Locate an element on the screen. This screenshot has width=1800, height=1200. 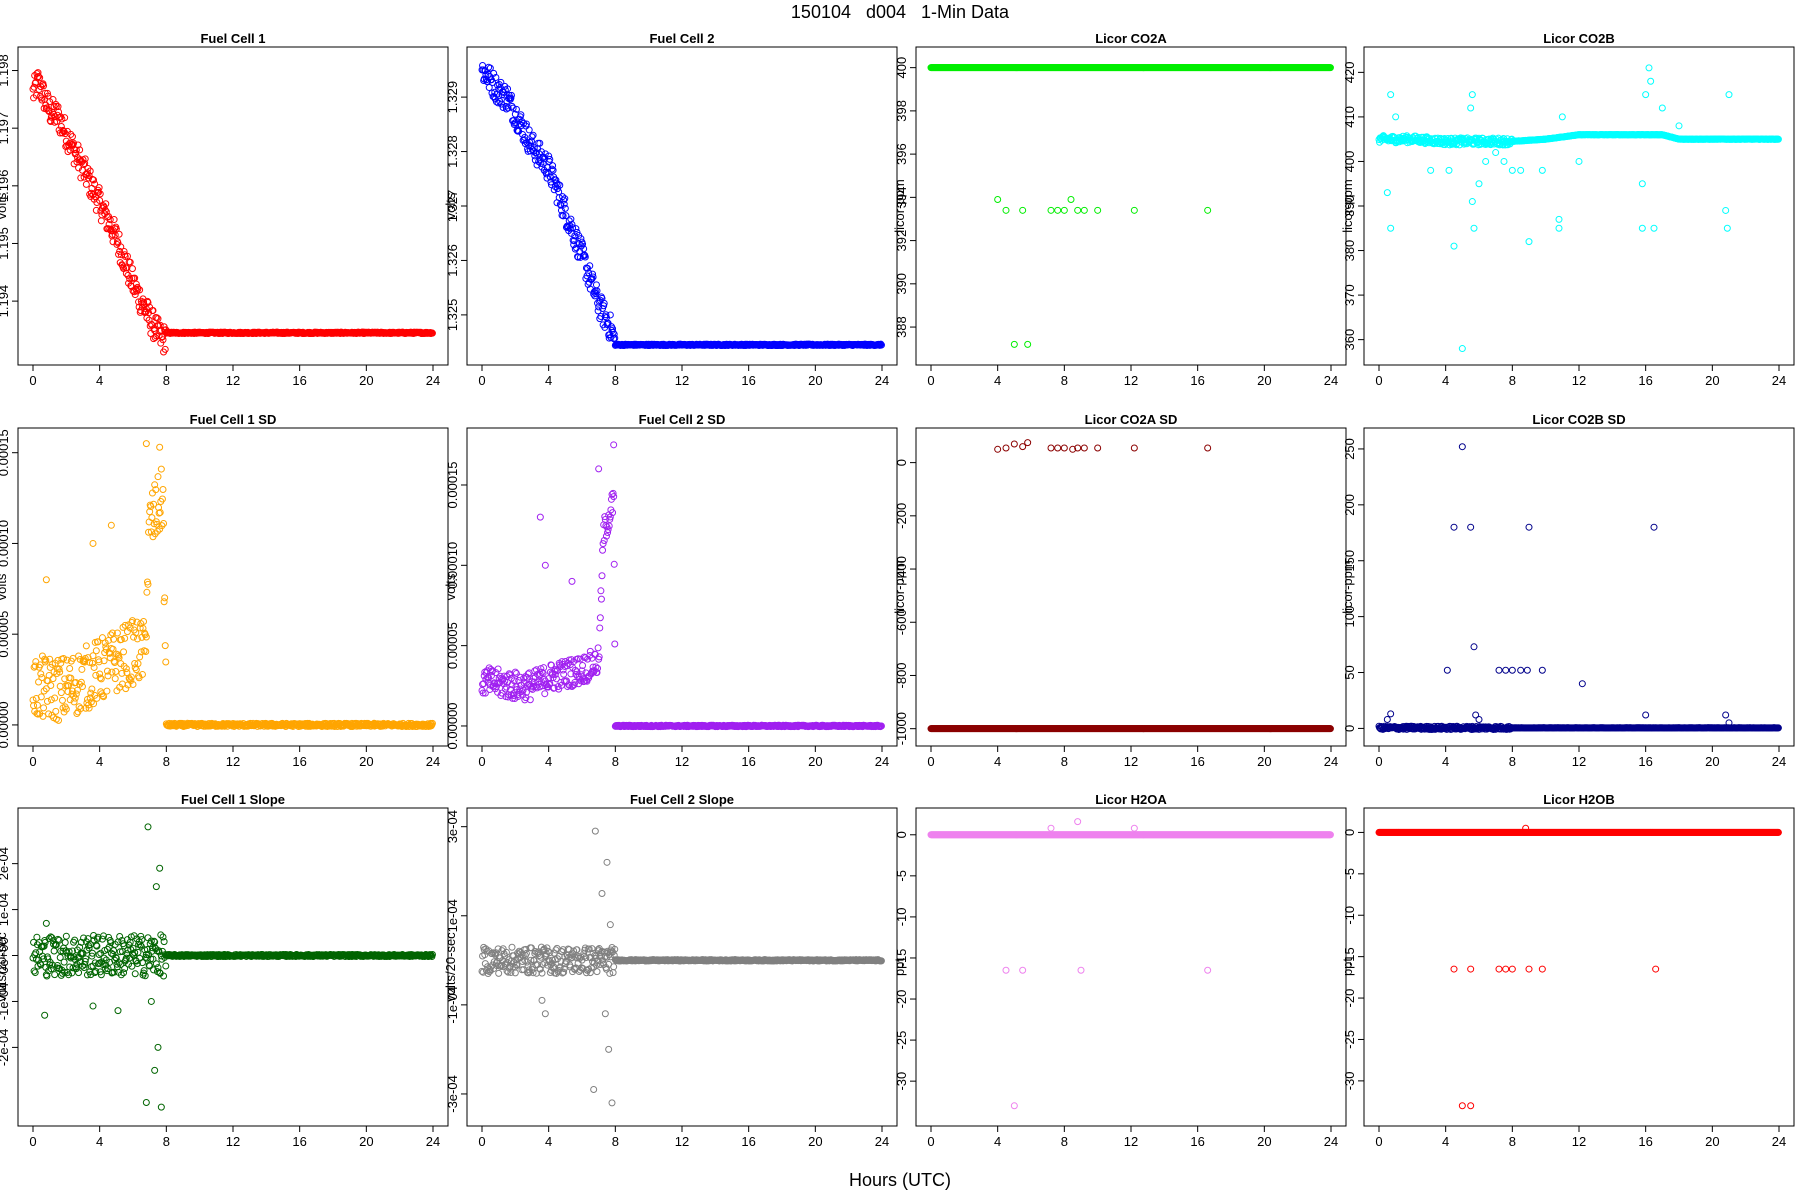
panel-title: Licor CO2B is located at coordinates (1579, 38).